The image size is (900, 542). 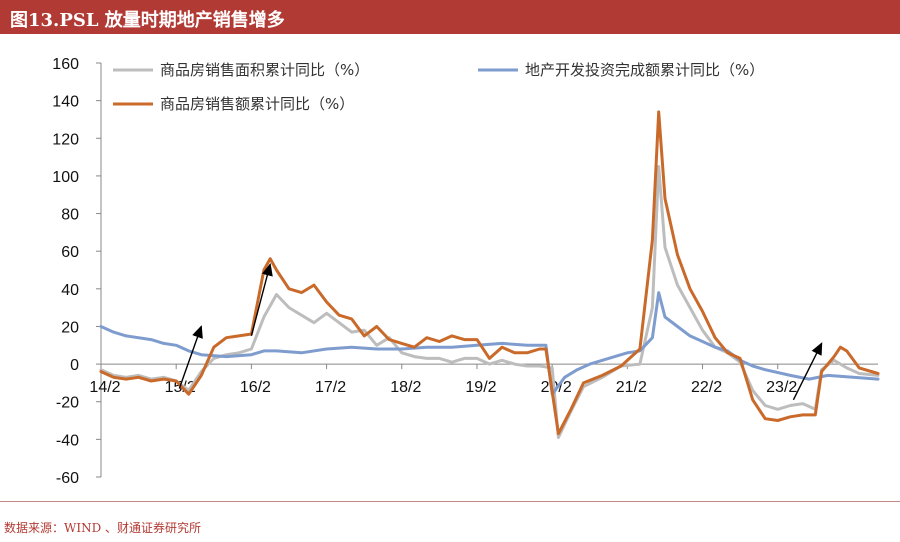 I want to click on data-source: 数据来源：WIND 、财通证券研究所, so click(x=103, y=528).